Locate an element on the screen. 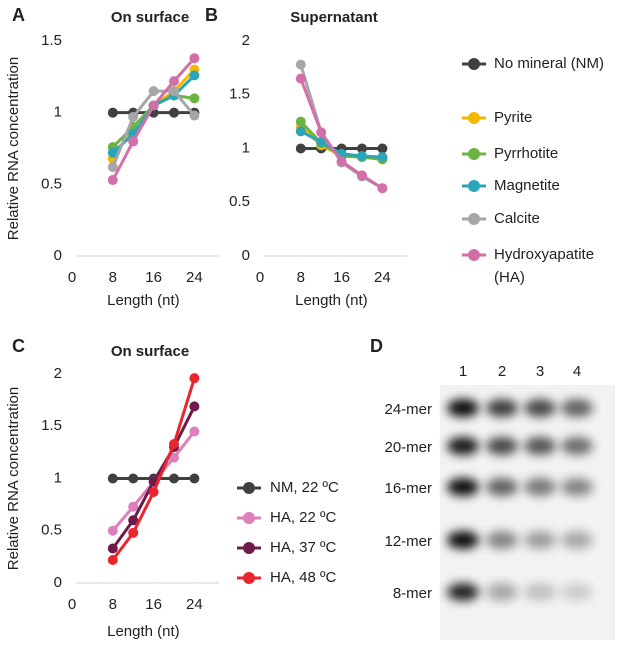  legend-label: Magnetite is located at coordinates (527, 185).